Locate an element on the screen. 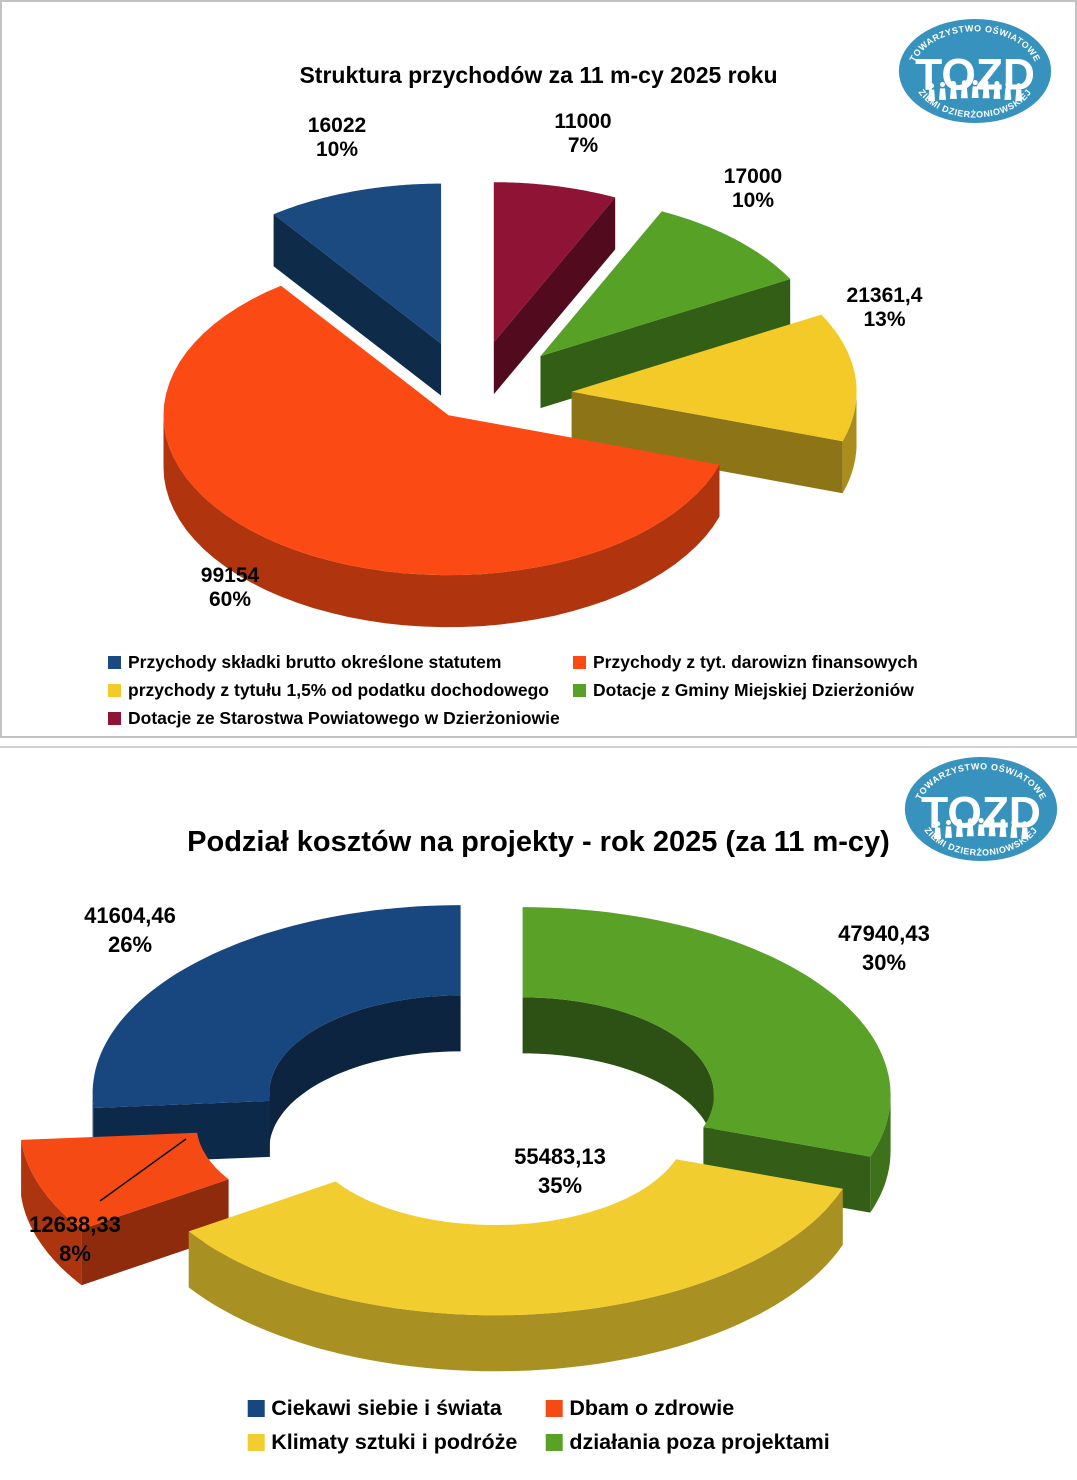  legend-label: Dbam o zdrowie is located at coordinates (652, 1408).